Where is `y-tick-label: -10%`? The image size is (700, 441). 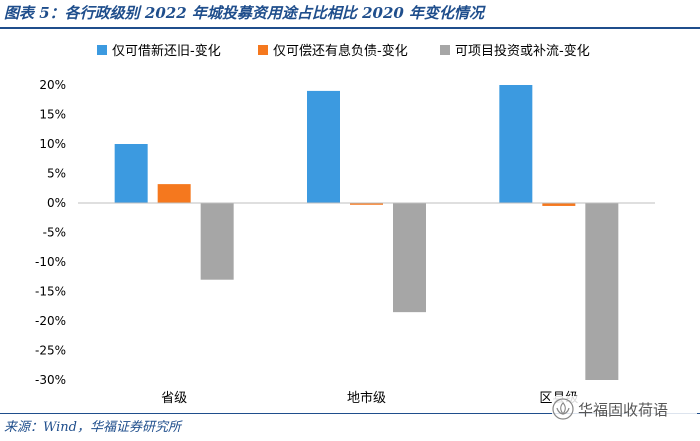 y-tick-label: -10% is located at coordinates (50, 262).